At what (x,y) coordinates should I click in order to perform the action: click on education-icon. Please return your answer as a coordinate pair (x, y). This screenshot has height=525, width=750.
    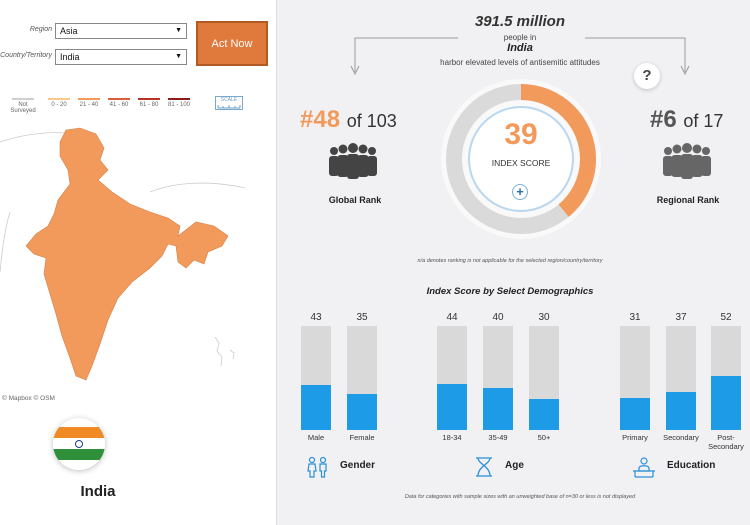
    Looking at the image, I should click on (644, 467).